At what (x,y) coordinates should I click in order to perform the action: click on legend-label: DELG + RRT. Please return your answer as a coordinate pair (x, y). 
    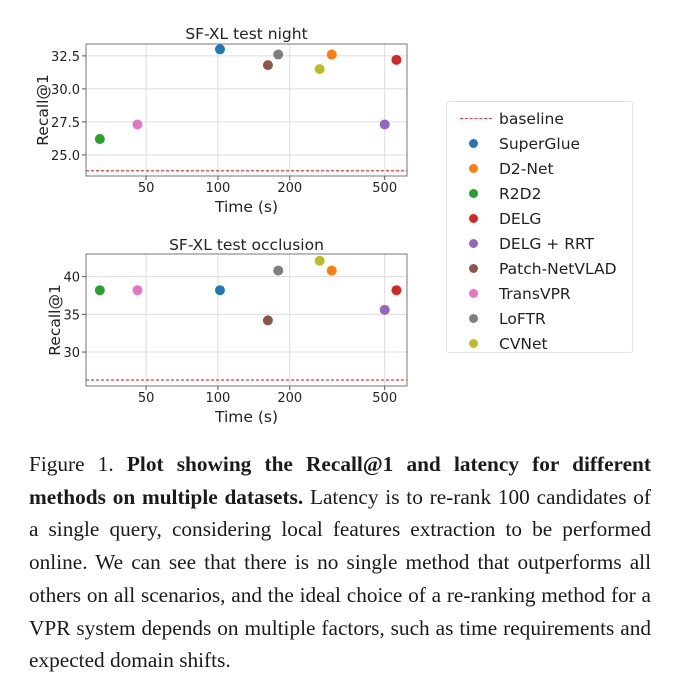
    Looking at the image, I should click on (547, 243).